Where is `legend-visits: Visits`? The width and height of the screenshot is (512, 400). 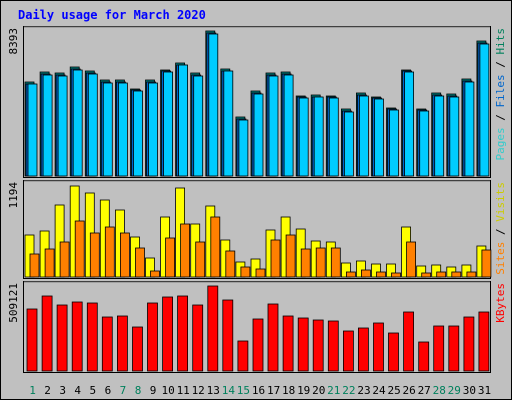
legend-visits: Visits is located at coordinates (500, 202).